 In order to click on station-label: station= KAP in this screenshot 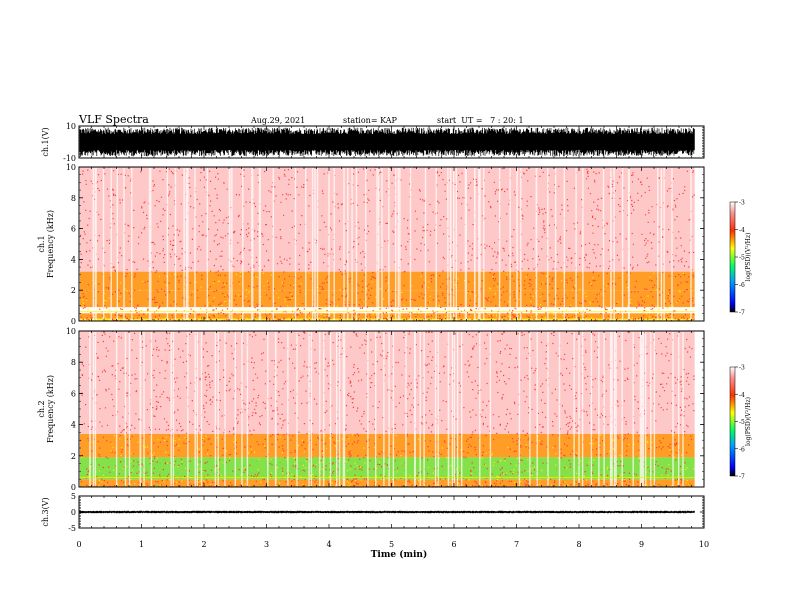, I will do `click(370, 120)`.